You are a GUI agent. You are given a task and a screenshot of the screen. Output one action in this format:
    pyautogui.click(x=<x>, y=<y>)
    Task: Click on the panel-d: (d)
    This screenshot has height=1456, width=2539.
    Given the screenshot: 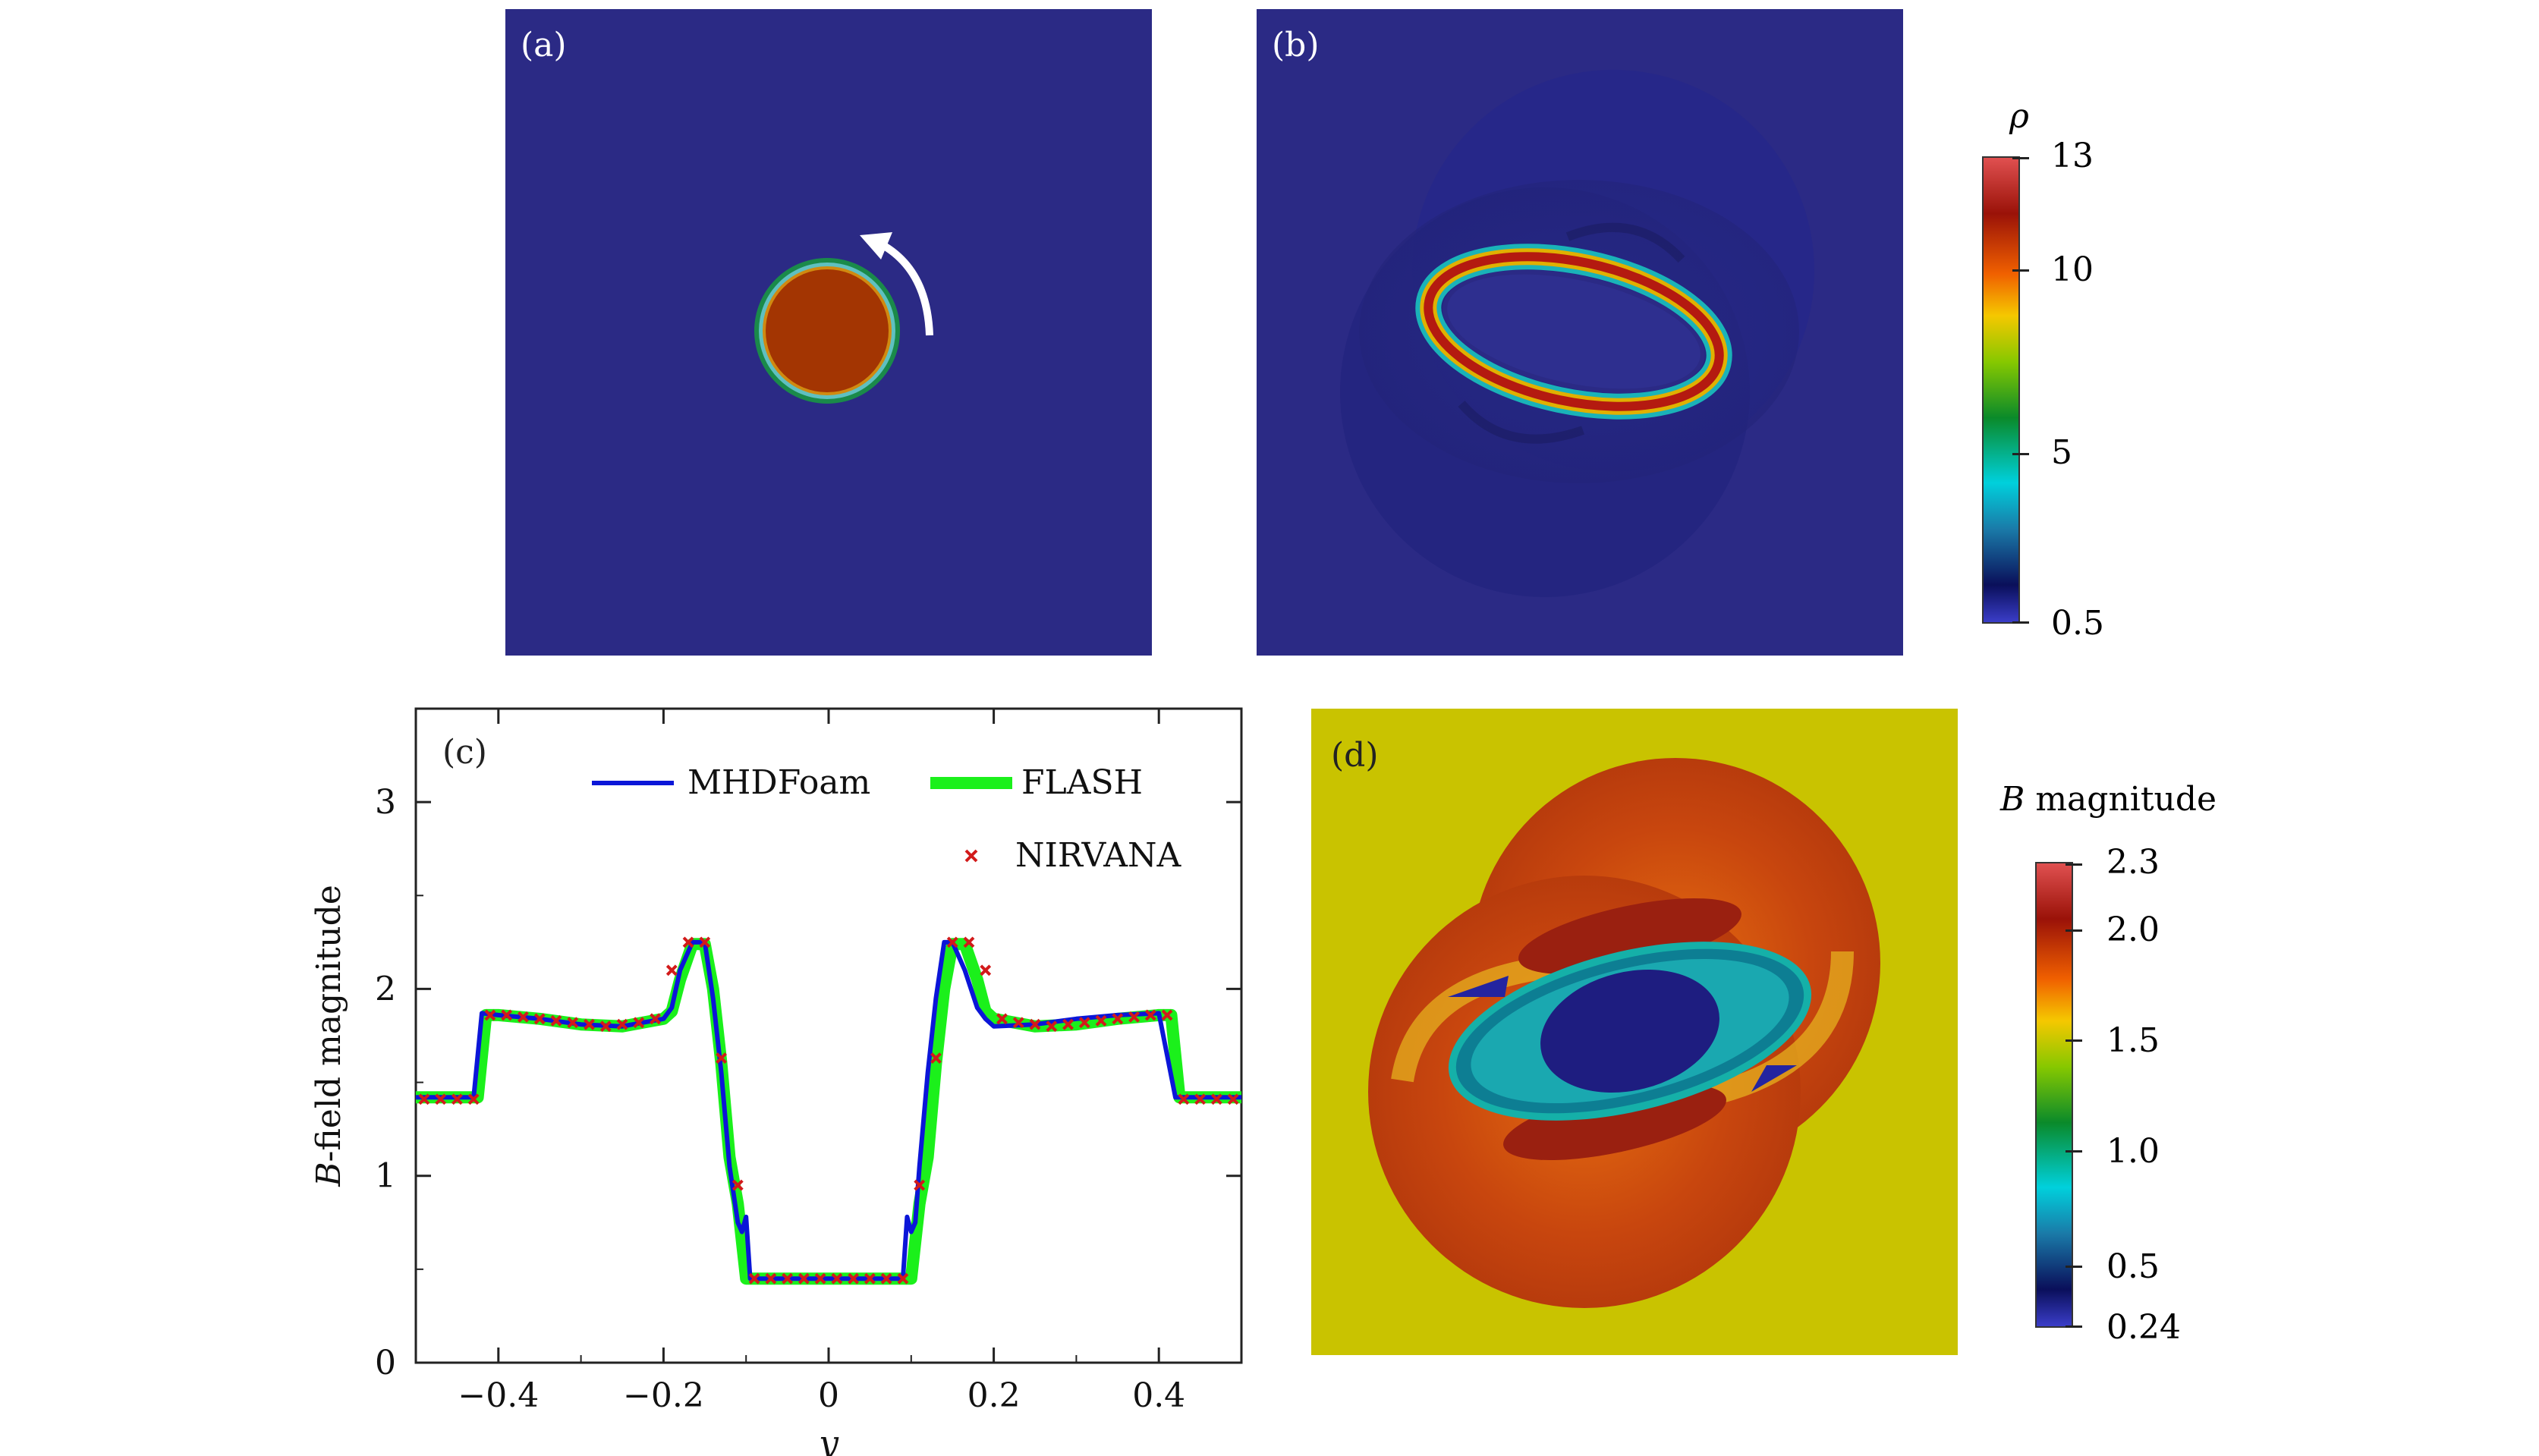 What is the action you would take?
    pyautogui.click(x=1634, y=1032)
    